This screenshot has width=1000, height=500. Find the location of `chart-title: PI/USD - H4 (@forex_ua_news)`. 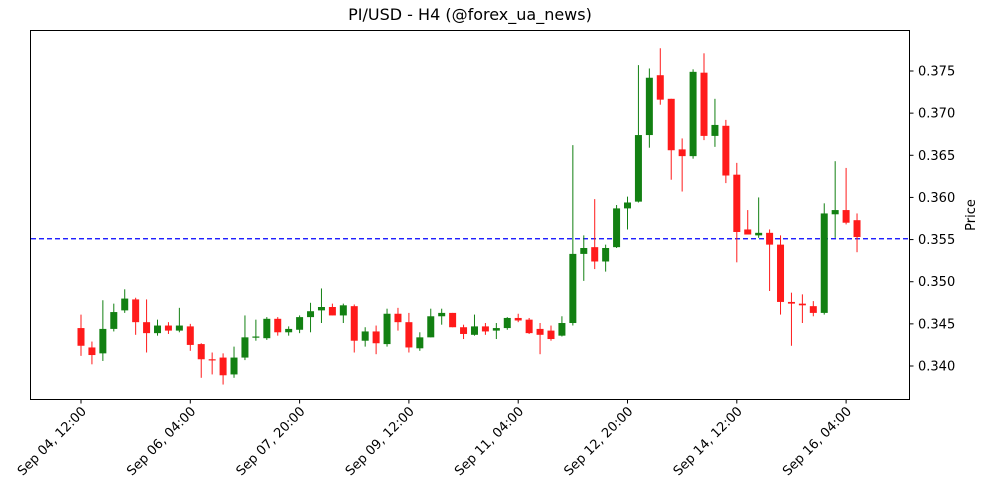

chart-title: PI/USD - H4 (@forex_ua_news) is located at coordinates (470, 14).